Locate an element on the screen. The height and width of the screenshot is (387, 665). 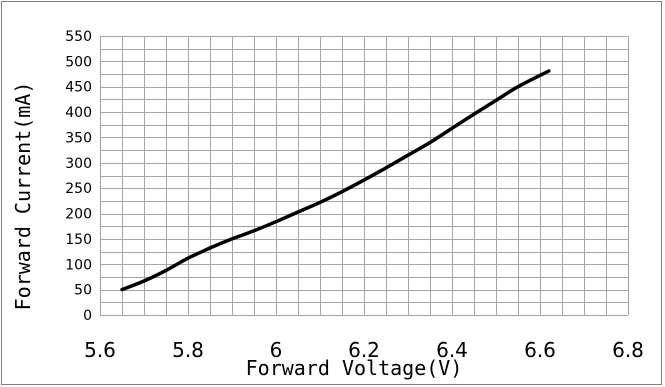
y-tick-label: 350 is located at coordinates (78, 138).